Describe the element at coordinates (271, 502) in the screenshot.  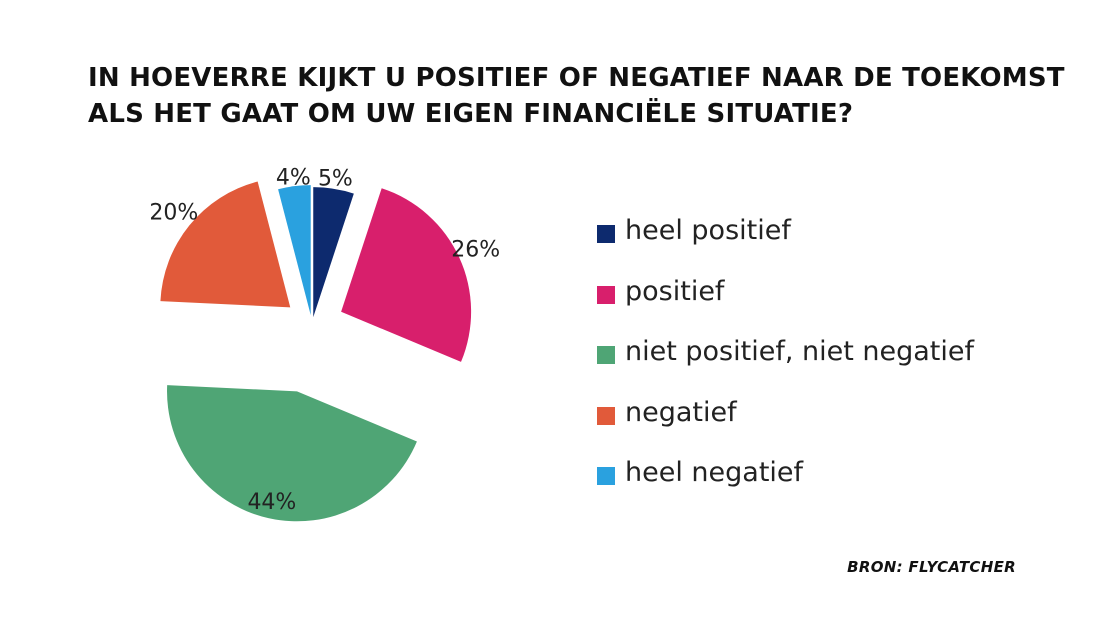
I see `pie-label-niet-positief-niet-negatief: 44%` at that location.